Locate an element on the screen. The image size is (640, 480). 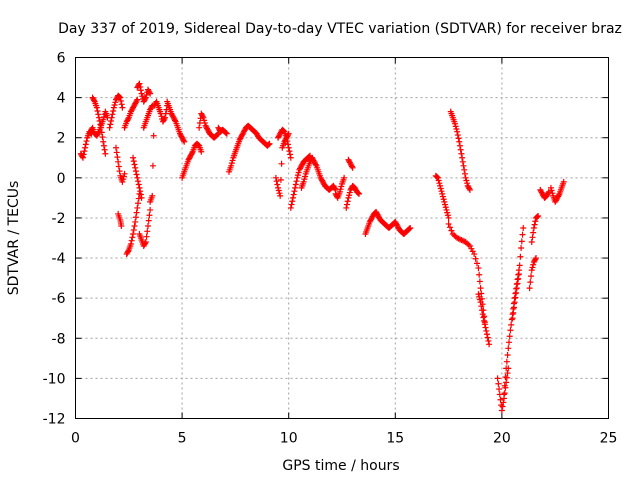
y-tick-label: -2 is located at coordinates (59, 219).